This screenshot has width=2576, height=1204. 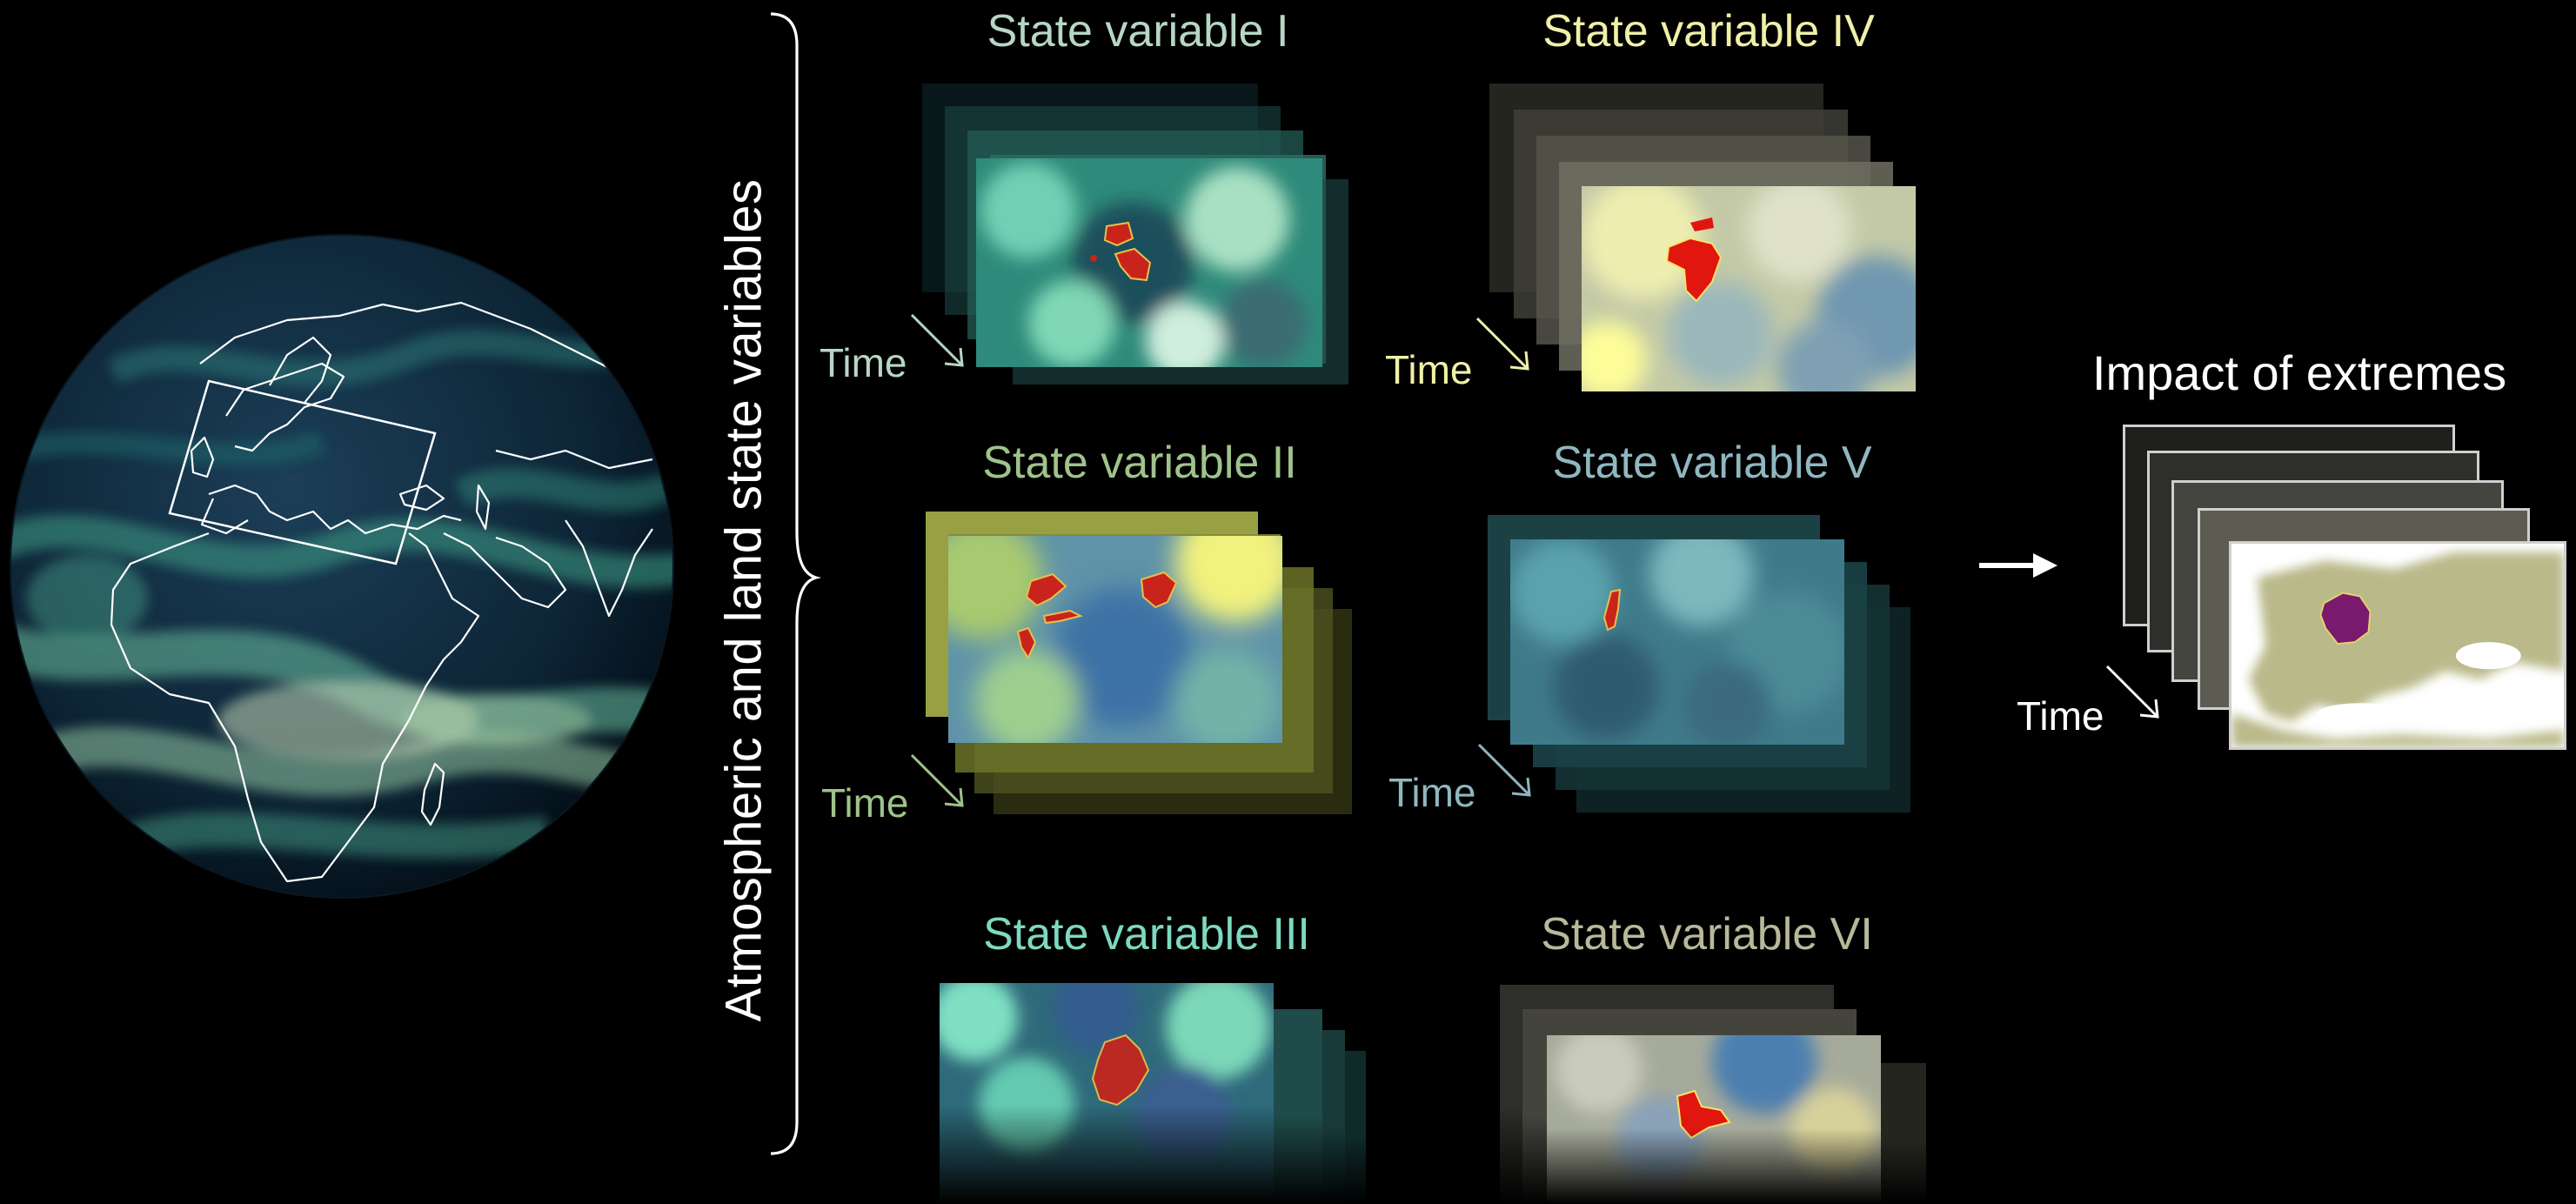 What do you see at coordinates (1714, 1119) in the screenshot?
I see `panel-6-front-frame` at bounding box center [1714, 1119].